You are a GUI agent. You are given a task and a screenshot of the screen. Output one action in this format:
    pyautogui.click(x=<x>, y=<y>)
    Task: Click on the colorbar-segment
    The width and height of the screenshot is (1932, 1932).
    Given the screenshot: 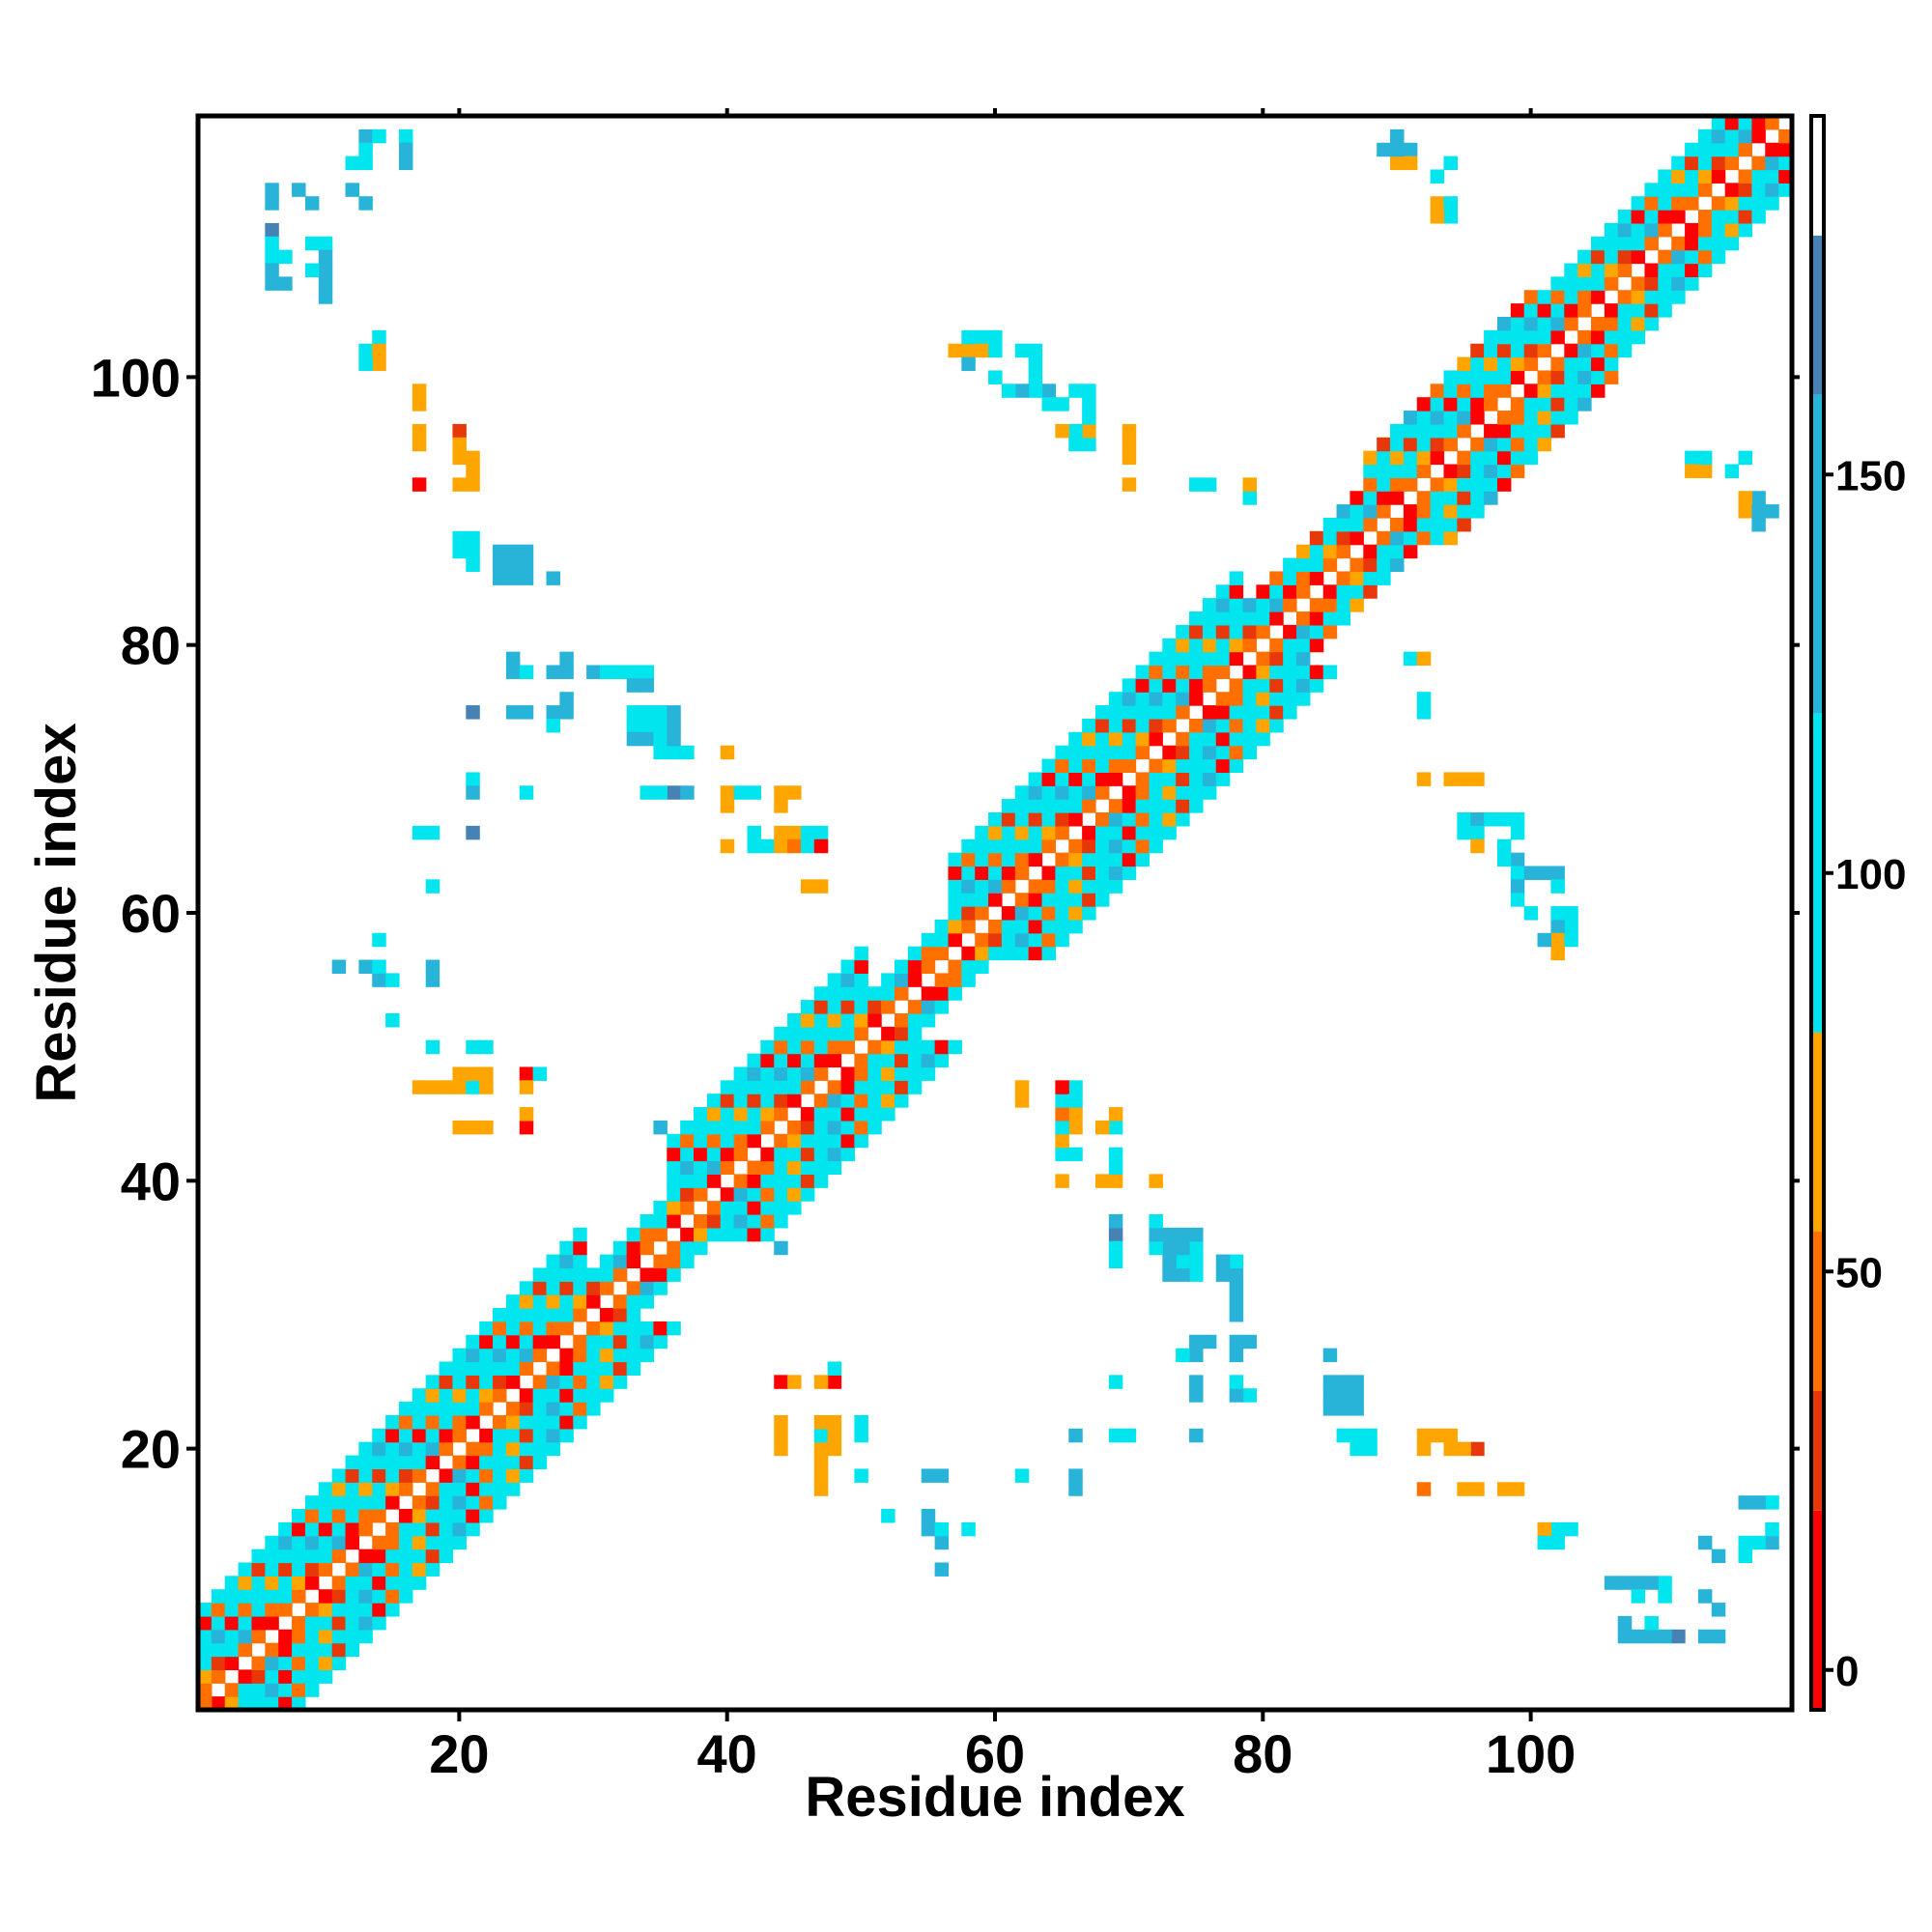 What is the action you would take?
    pyautogui.click(x=1817, y=1311)
    